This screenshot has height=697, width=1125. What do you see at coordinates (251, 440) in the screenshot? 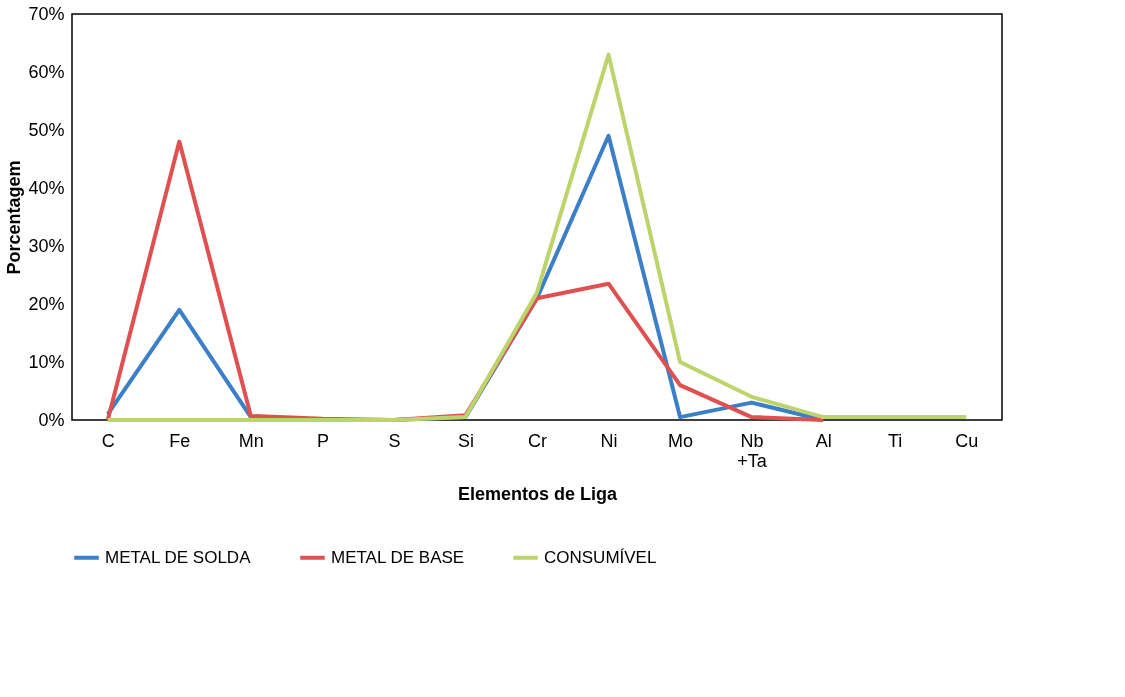
I see `x-tick-label: Mn` at bounding box center [251, 440].